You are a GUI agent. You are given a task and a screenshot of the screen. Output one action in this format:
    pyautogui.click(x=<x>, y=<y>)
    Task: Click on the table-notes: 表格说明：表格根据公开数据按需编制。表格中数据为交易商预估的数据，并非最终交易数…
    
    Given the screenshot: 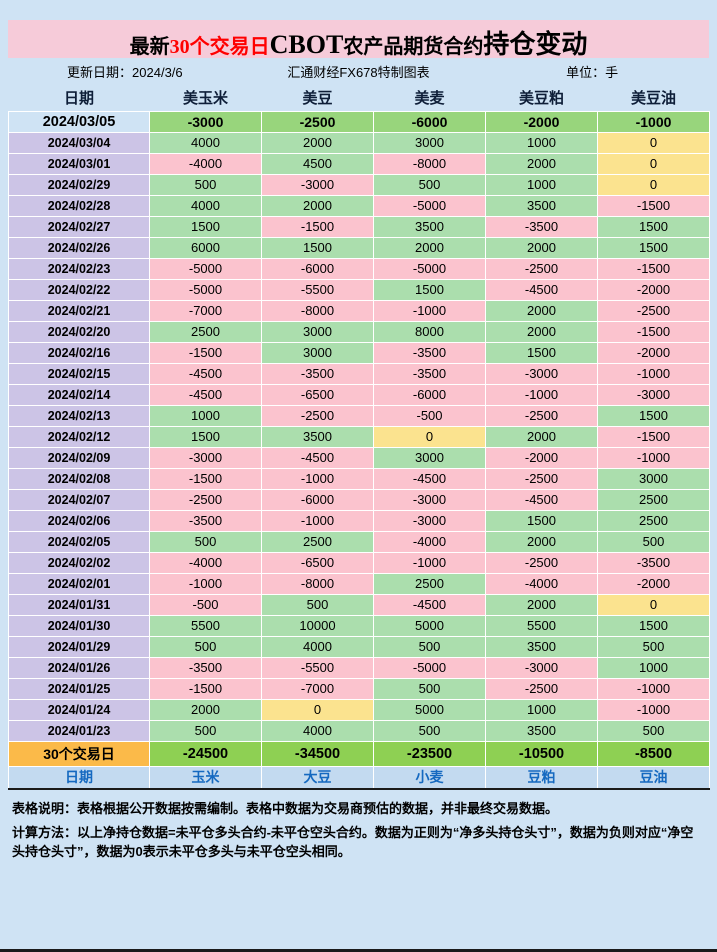 What is the action you would take?
    pyautogui.click(x=358, y=826)
    